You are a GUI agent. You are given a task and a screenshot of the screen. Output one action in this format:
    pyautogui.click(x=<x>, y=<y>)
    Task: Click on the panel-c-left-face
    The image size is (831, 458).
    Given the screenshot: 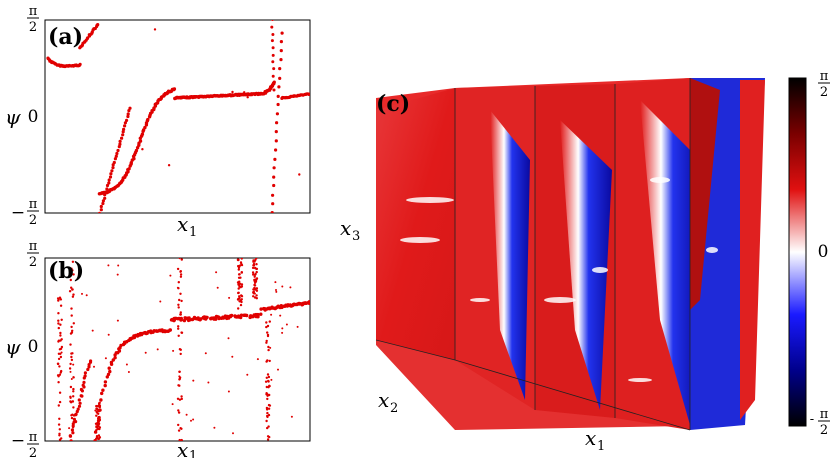 What is the action you would take?
    pyautogui.click(x=415, y=224)
    